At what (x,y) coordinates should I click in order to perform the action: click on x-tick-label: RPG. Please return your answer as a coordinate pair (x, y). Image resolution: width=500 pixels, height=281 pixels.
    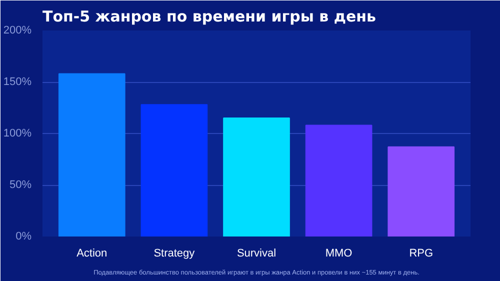
    Looking at the image, I should click on (421, 254).